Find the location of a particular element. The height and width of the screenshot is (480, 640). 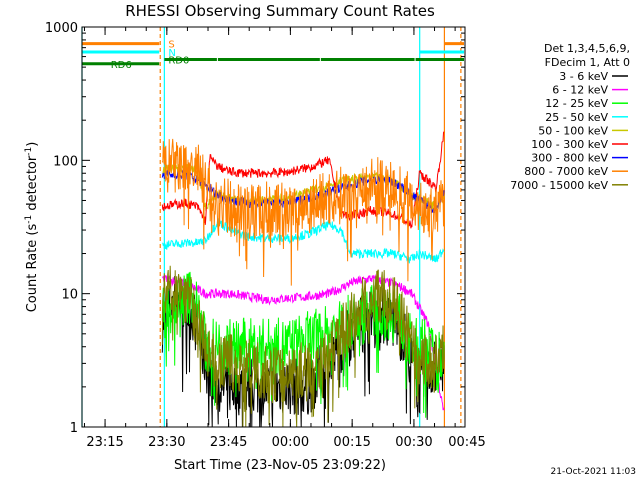

series-2-line is located at coordinates (303, 344).